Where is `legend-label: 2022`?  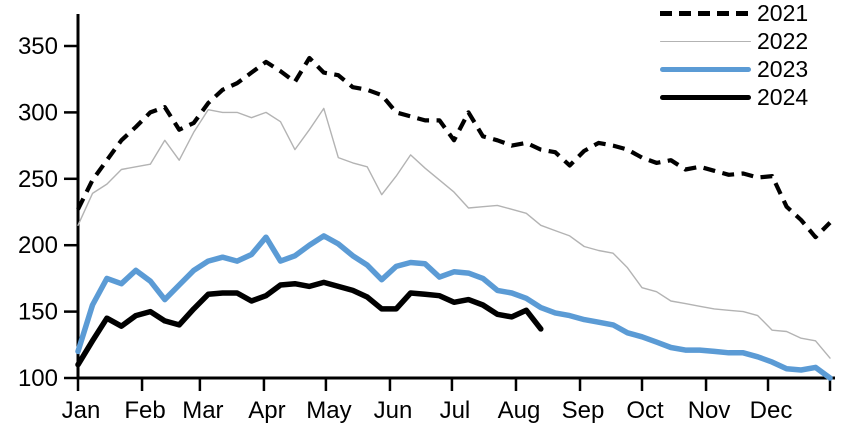
legend-label: 2022 is located at coordinates (783, 41).